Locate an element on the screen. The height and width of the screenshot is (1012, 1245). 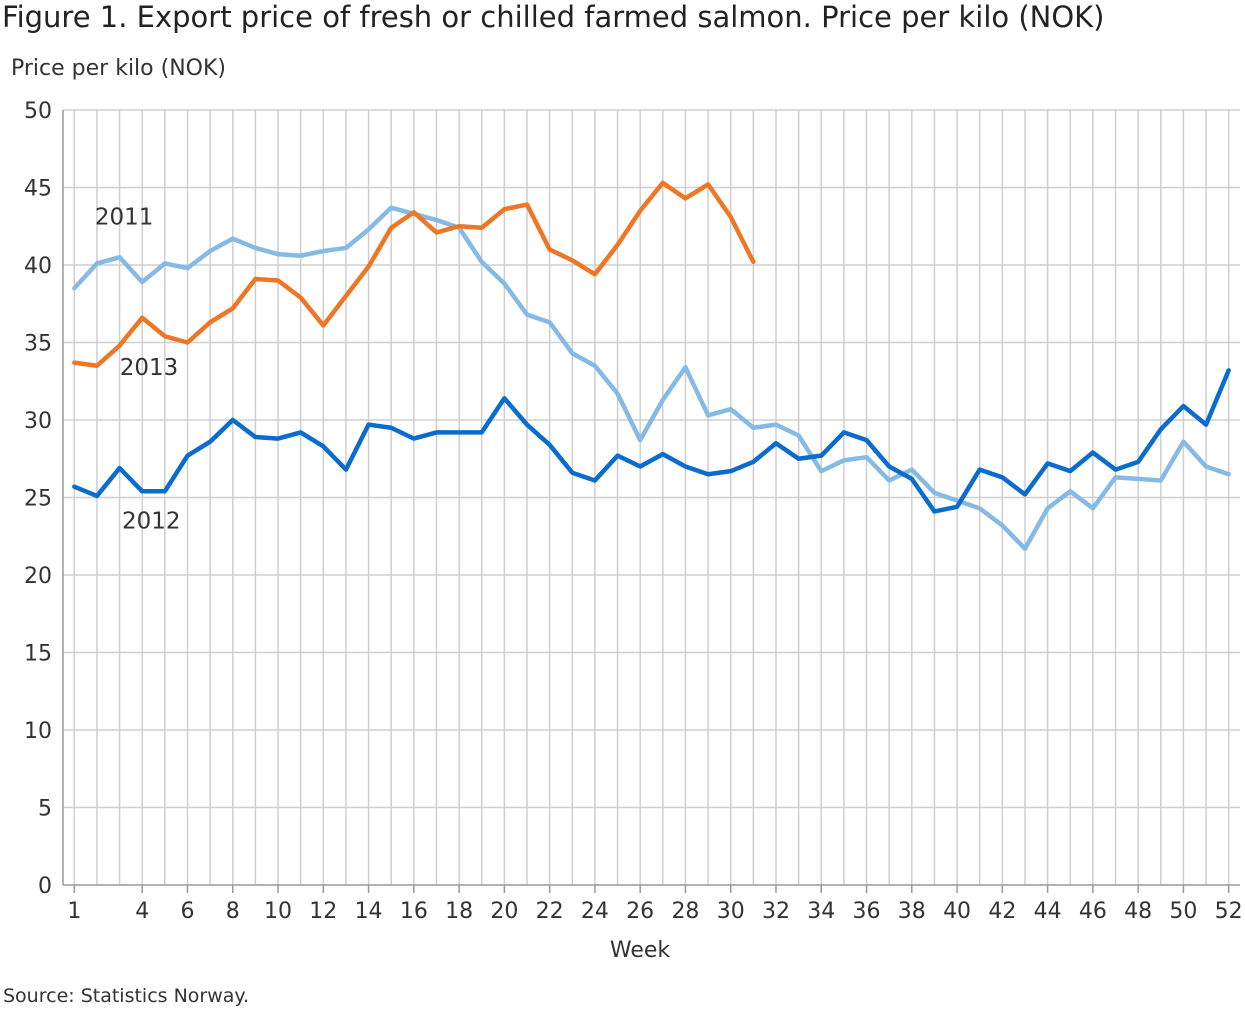
y-tick-label: 15 is located at coordinates (38, 654).